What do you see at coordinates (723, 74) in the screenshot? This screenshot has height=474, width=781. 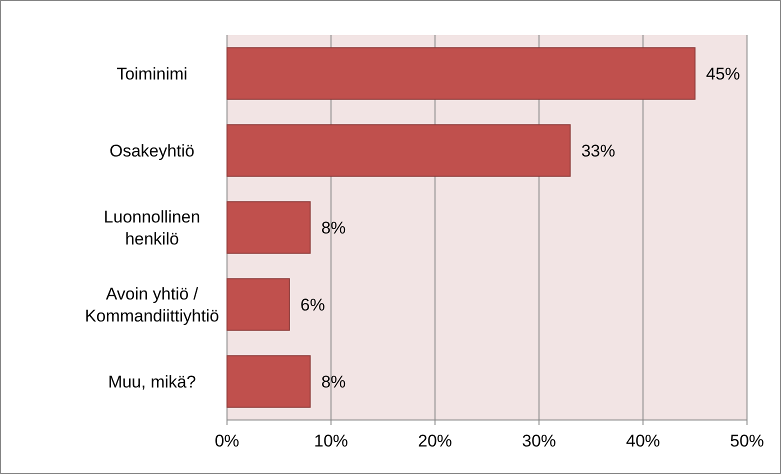 I see `data-label: 45%` at bounding box center [723, 74].